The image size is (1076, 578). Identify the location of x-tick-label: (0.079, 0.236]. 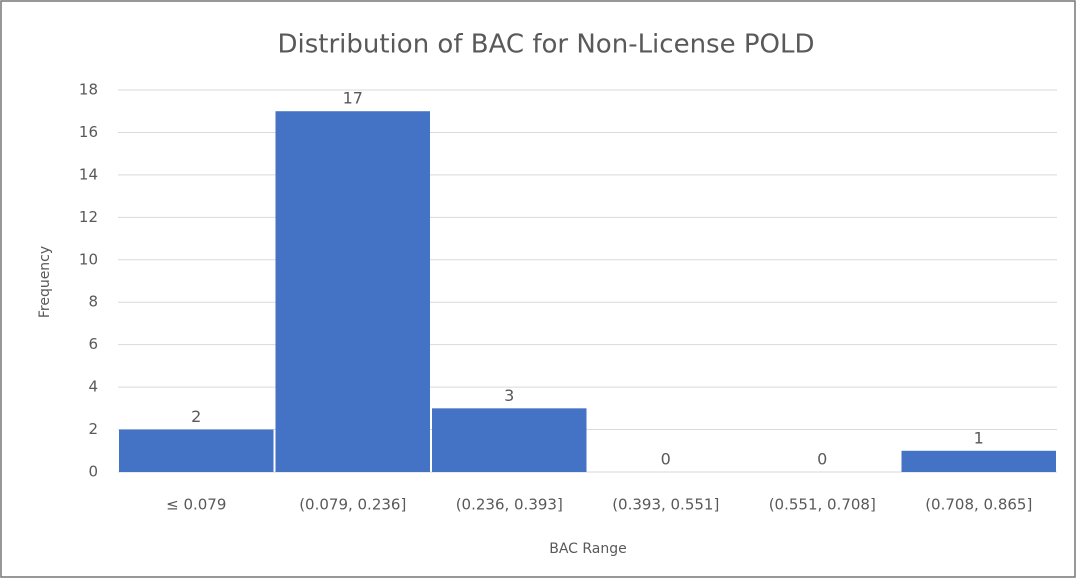
(352, 505).